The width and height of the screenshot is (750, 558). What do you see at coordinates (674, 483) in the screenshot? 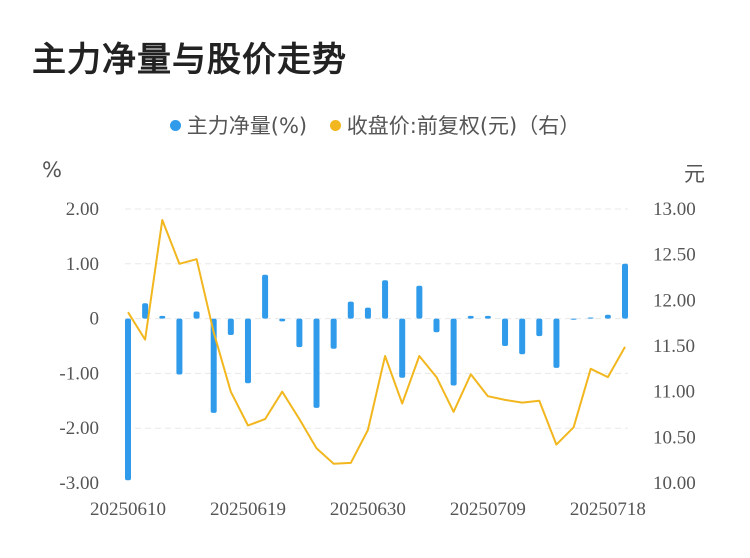
I see `y-right-tick-label: 10.00` at bounding box center [674, 483].